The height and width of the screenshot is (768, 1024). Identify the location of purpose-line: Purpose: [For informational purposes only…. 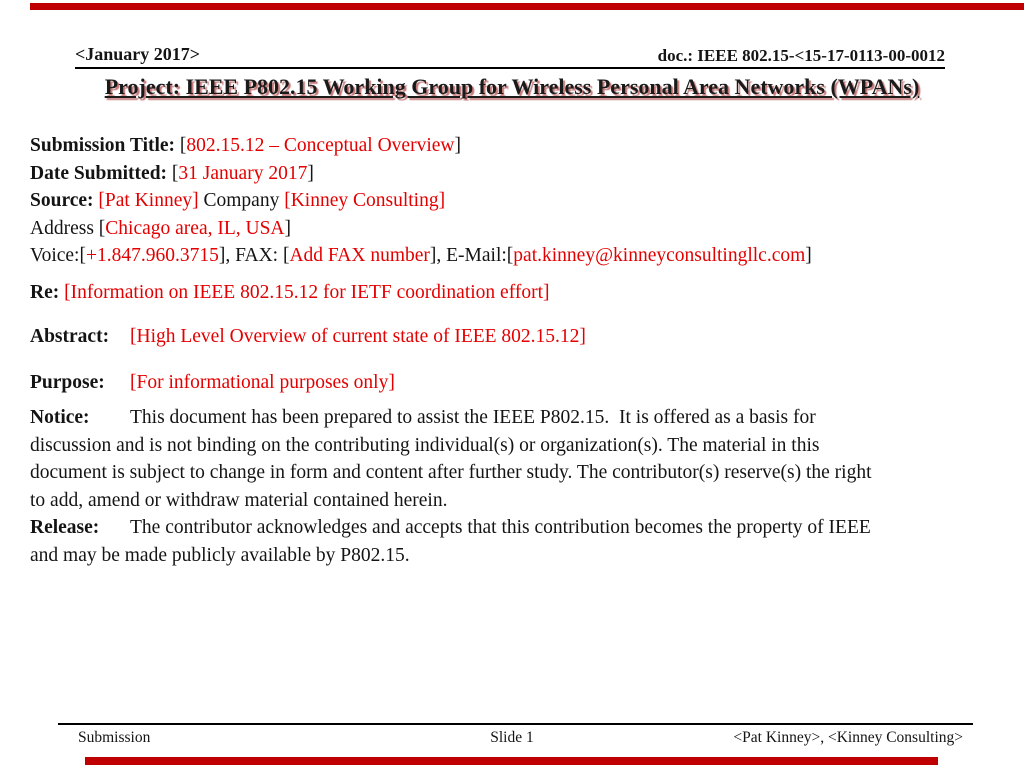
(527, 383).